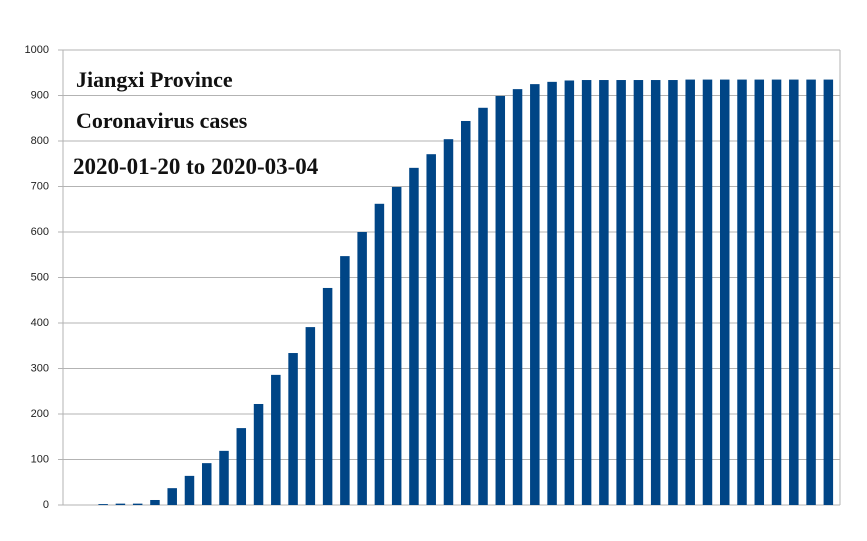 The image size is (867, 541). What do you see at coordinates (37, 50) in the screenshot?
I see `y-tick-label: 1000` at bounding box center [37, 50].